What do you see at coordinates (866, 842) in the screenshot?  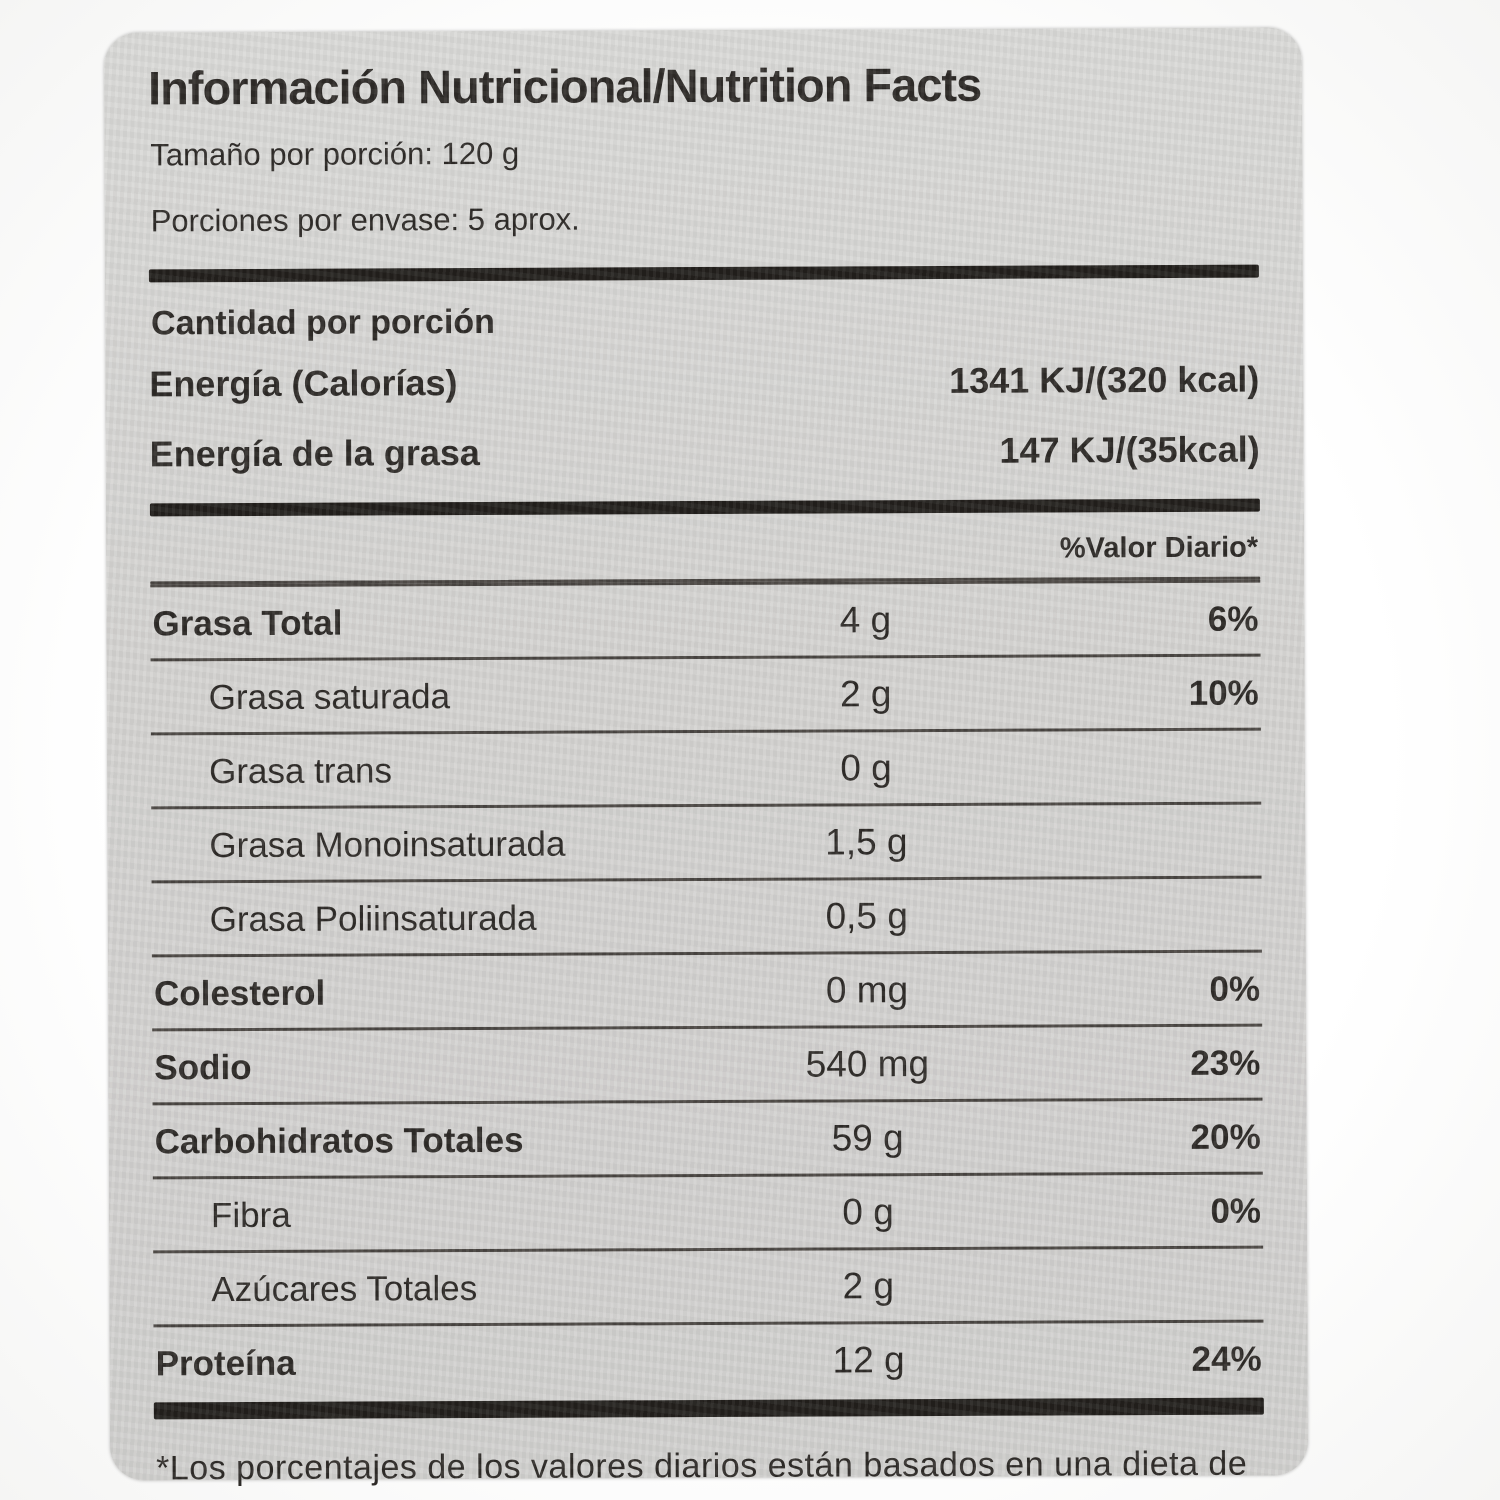 I see `nutrient-amount: 1,5 g` at bounding box center [866, 842].